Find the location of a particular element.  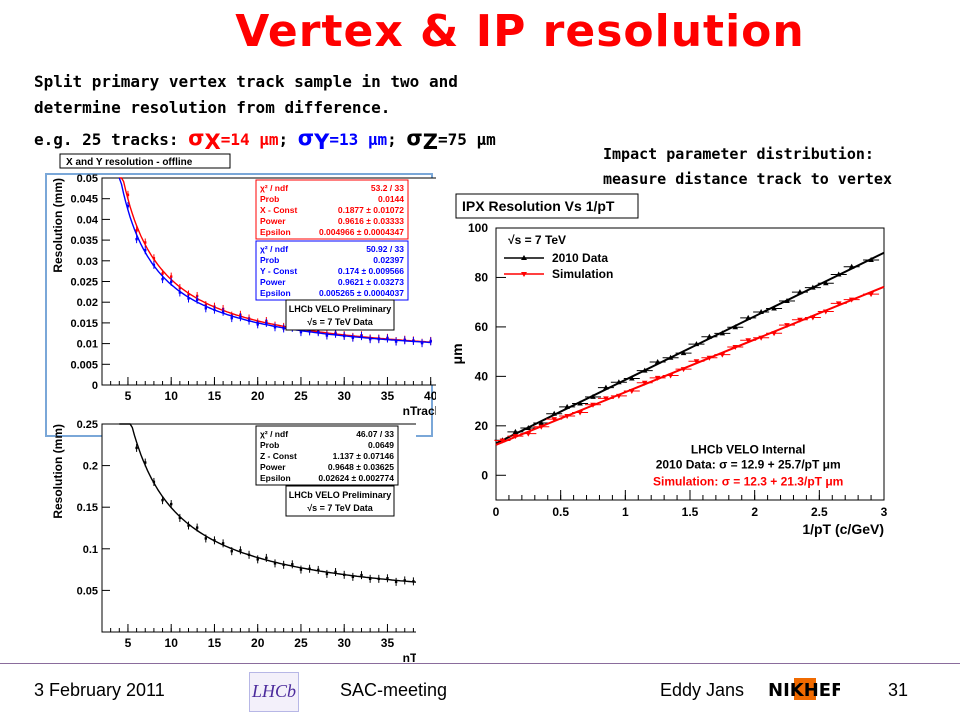

chart-title: X and Y resolution - offline is located at coordinates (129, 162).